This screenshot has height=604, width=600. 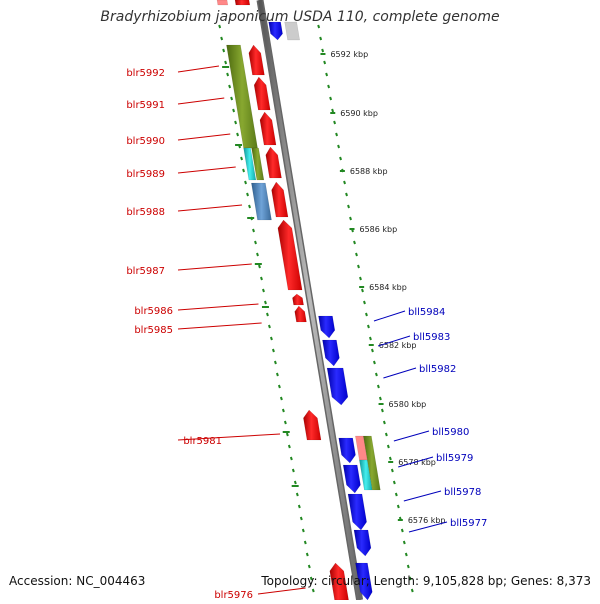 What do you see at coordinates (250, 164) in the screenshot?
I see `feature-cyan` at bounding box center [250, 164].